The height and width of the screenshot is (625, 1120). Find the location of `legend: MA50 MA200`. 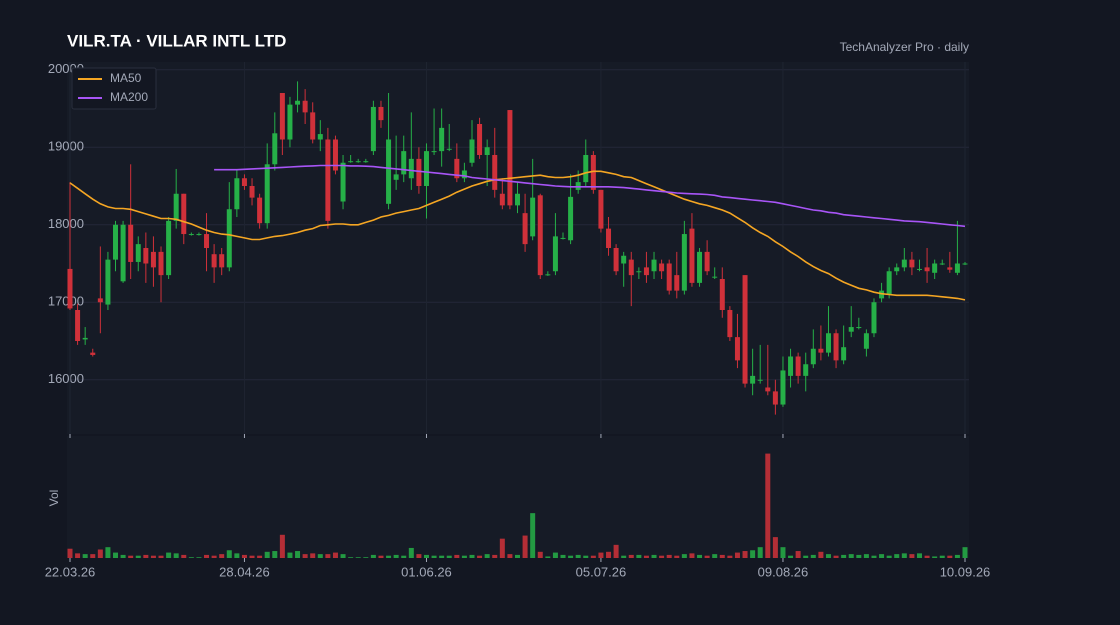

legend: MA50 MA200 is located at coordinates (114, 88).